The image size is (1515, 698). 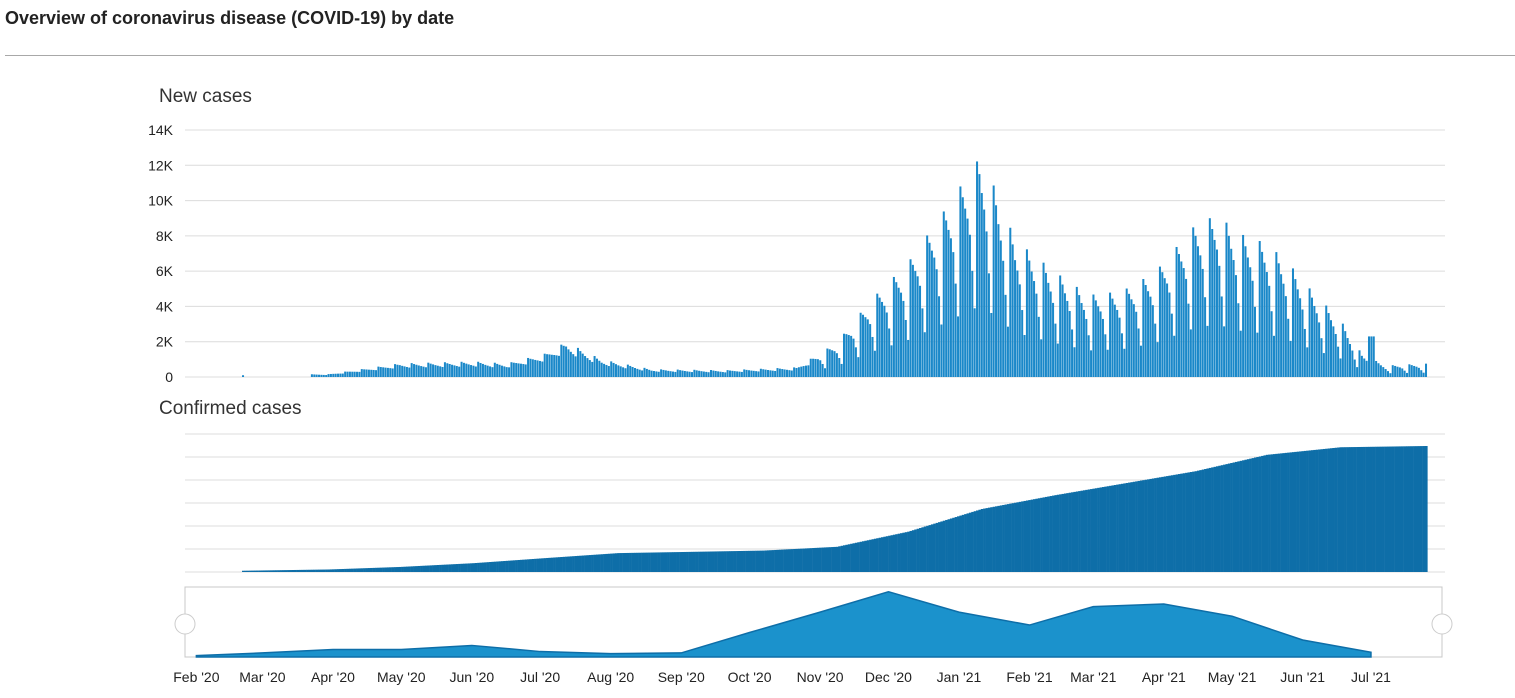 What do you see at coordinates (185, 624) in the screenshot?
I see `navigator-left-handle` at bounding box center [185, 624].